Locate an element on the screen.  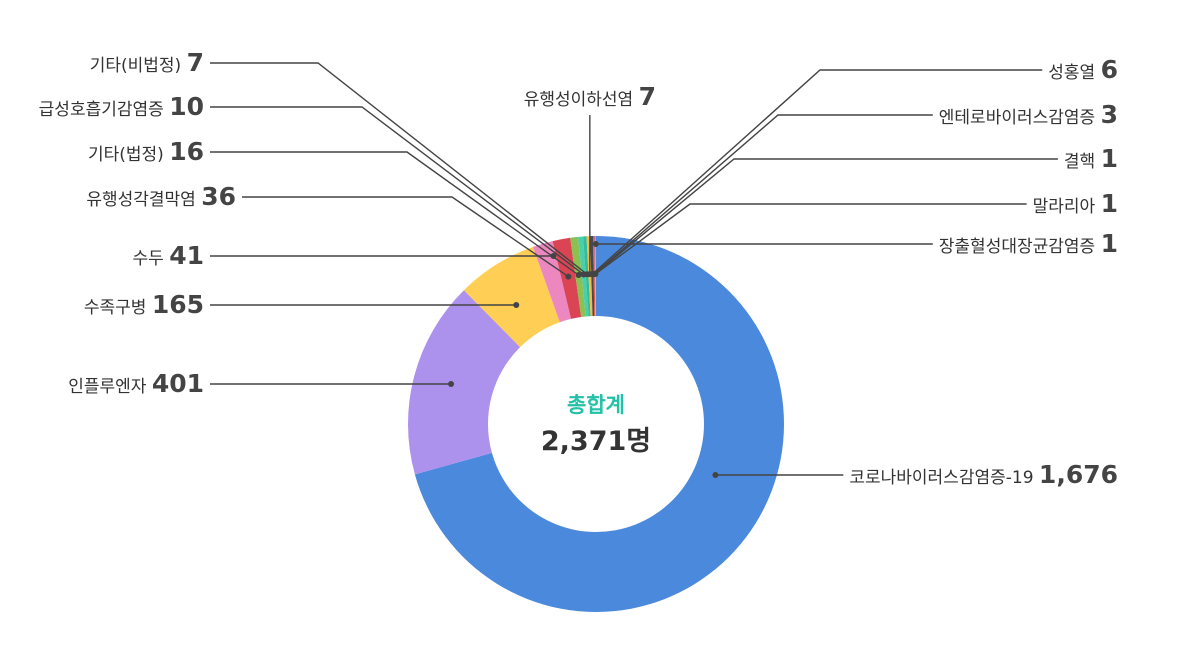
slice-label-12: 결핵 1 is located at coordinates (1091, 158).